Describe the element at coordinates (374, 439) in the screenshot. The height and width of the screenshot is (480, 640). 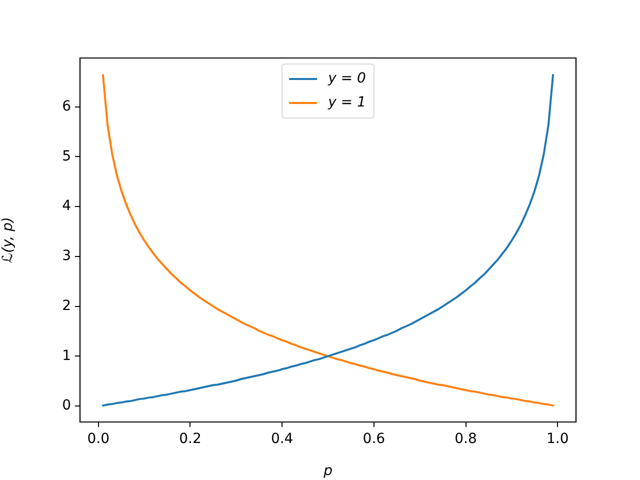
I see `x-tick-label: 0.6` at that location.